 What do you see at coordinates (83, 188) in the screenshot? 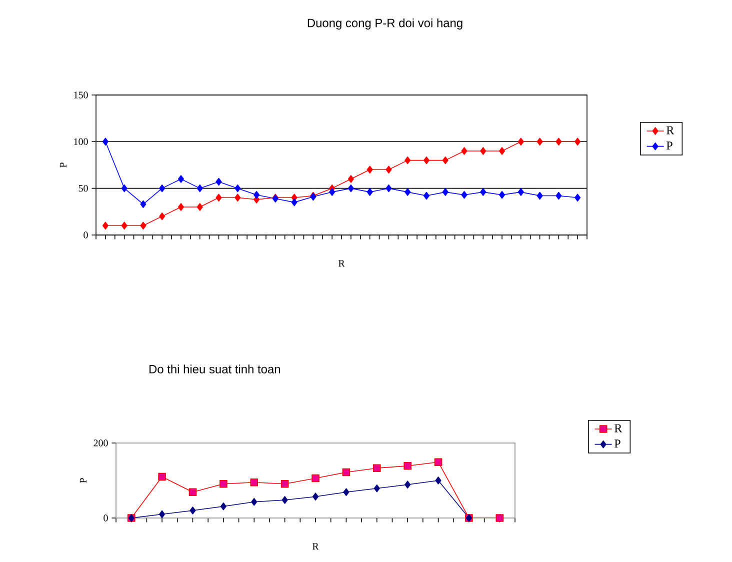
I see `y-tick-label: 50` at bounding box center [83, 188].